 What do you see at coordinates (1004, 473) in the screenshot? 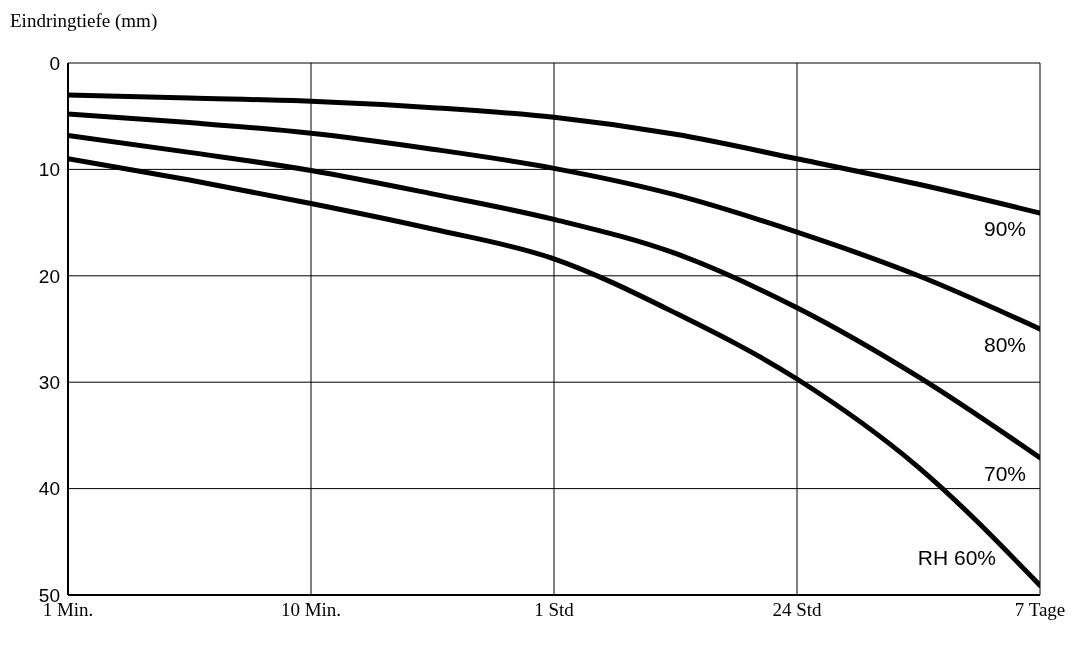
I see `series-label: 70%` at bounding box center [1004, 473].